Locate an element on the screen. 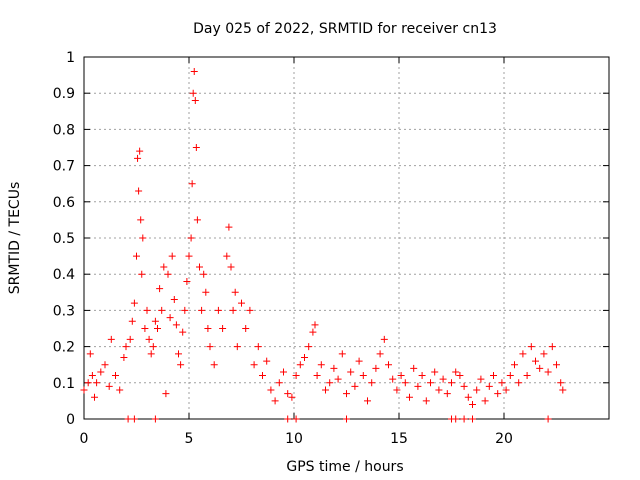 The width and height of the screenshot is (640, 480). y-tick-label: 0.9 is located at coordinates (64, 94).